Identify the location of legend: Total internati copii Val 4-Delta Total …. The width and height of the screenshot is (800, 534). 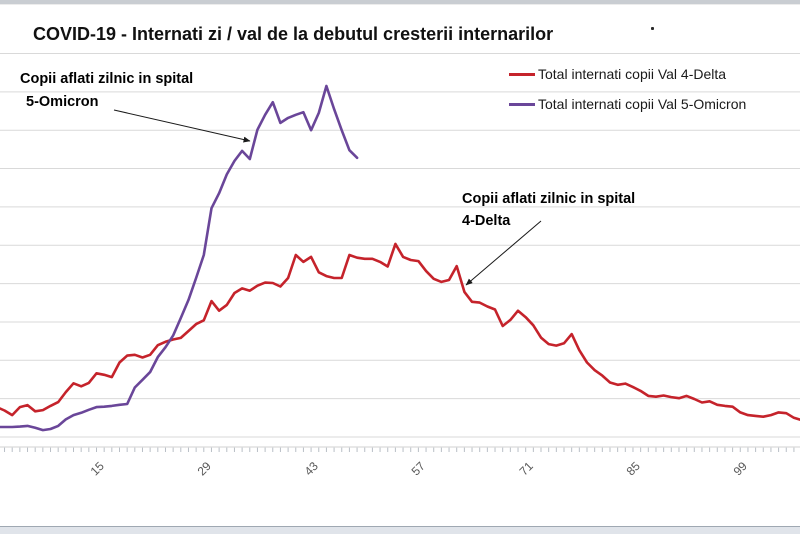
(627, 96).